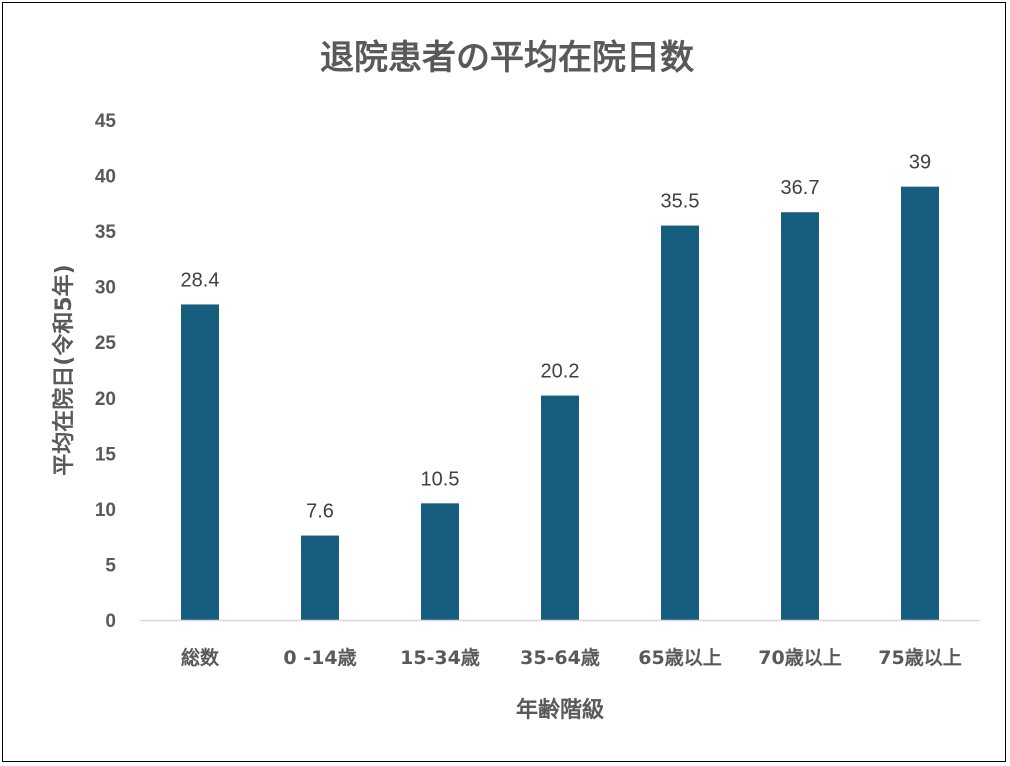 The width and height of the screenshot is (1010, 766). What do you see at coordinates (800, 188) in the screenshot?
I see `data-label: 36.7` at bounding box center [800, 188].